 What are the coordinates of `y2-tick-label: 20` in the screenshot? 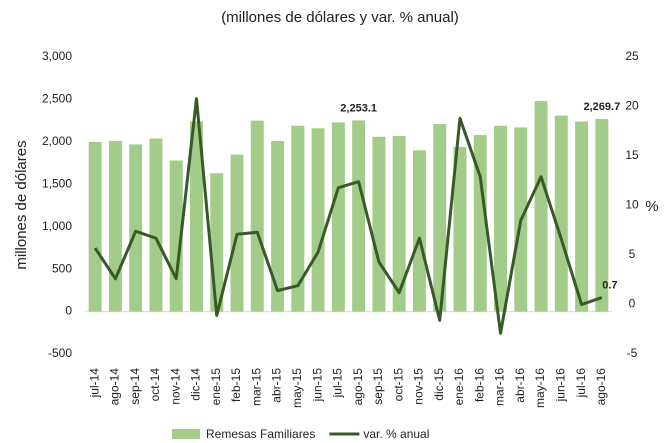 It's located at (632, 106).